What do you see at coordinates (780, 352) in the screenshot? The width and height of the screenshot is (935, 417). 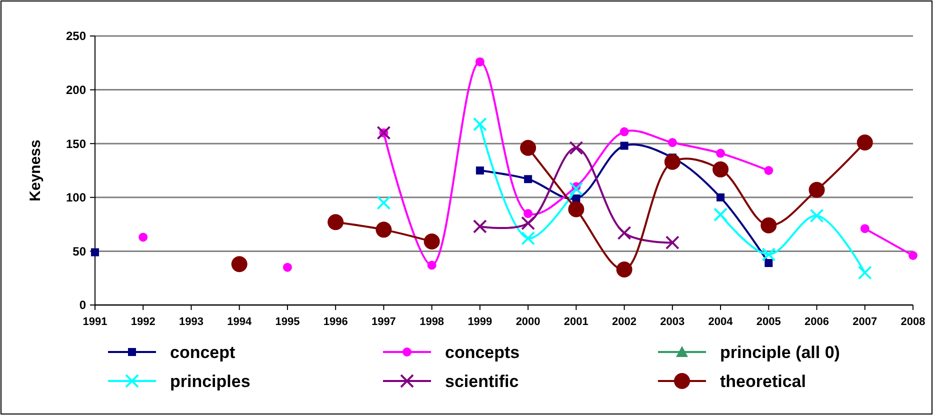 I see `legend-label: principle (all 0)` at bounding box center [780, 352].